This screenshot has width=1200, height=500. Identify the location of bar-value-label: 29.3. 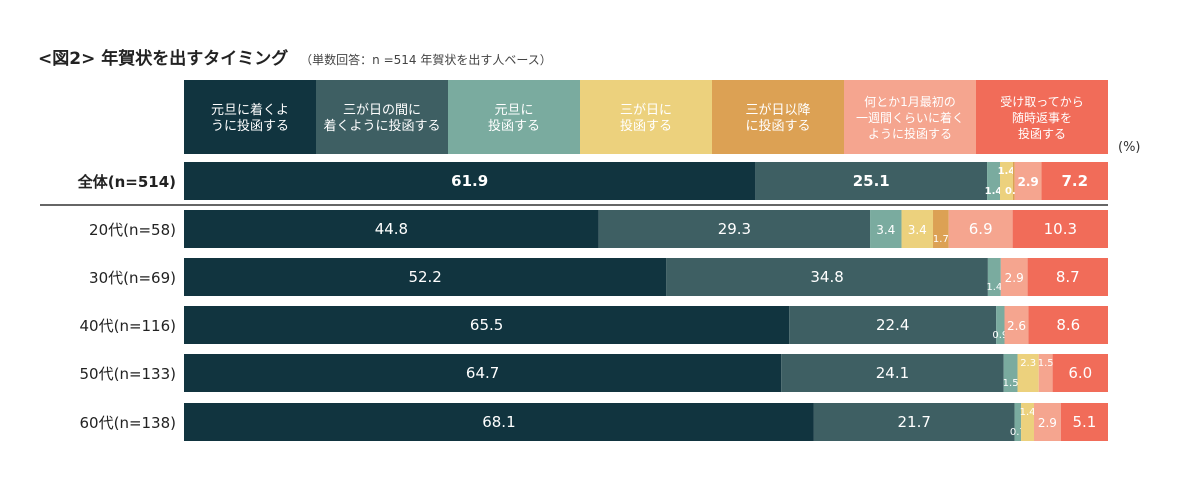
(734, 229).